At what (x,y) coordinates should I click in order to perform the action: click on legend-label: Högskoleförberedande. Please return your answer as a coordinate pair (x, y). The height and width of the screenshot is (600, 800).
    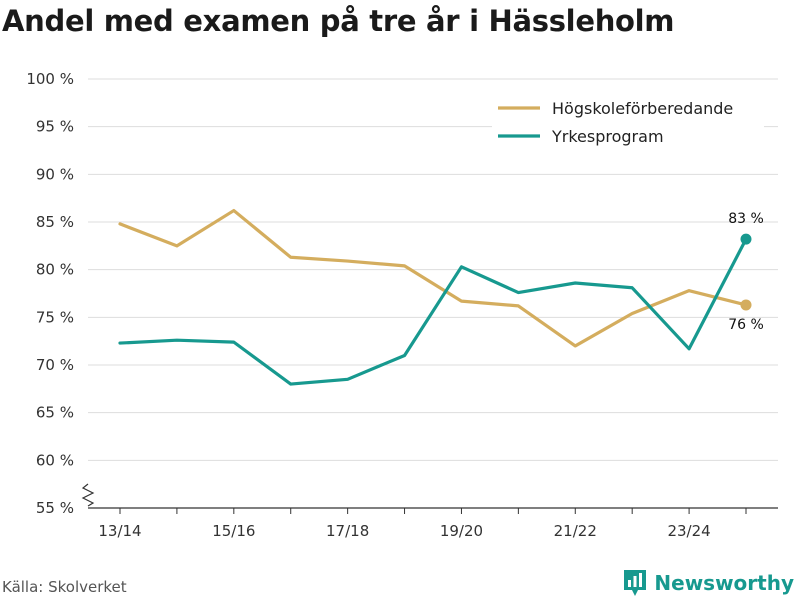
    Looking at the image, I should click on (642, 108).